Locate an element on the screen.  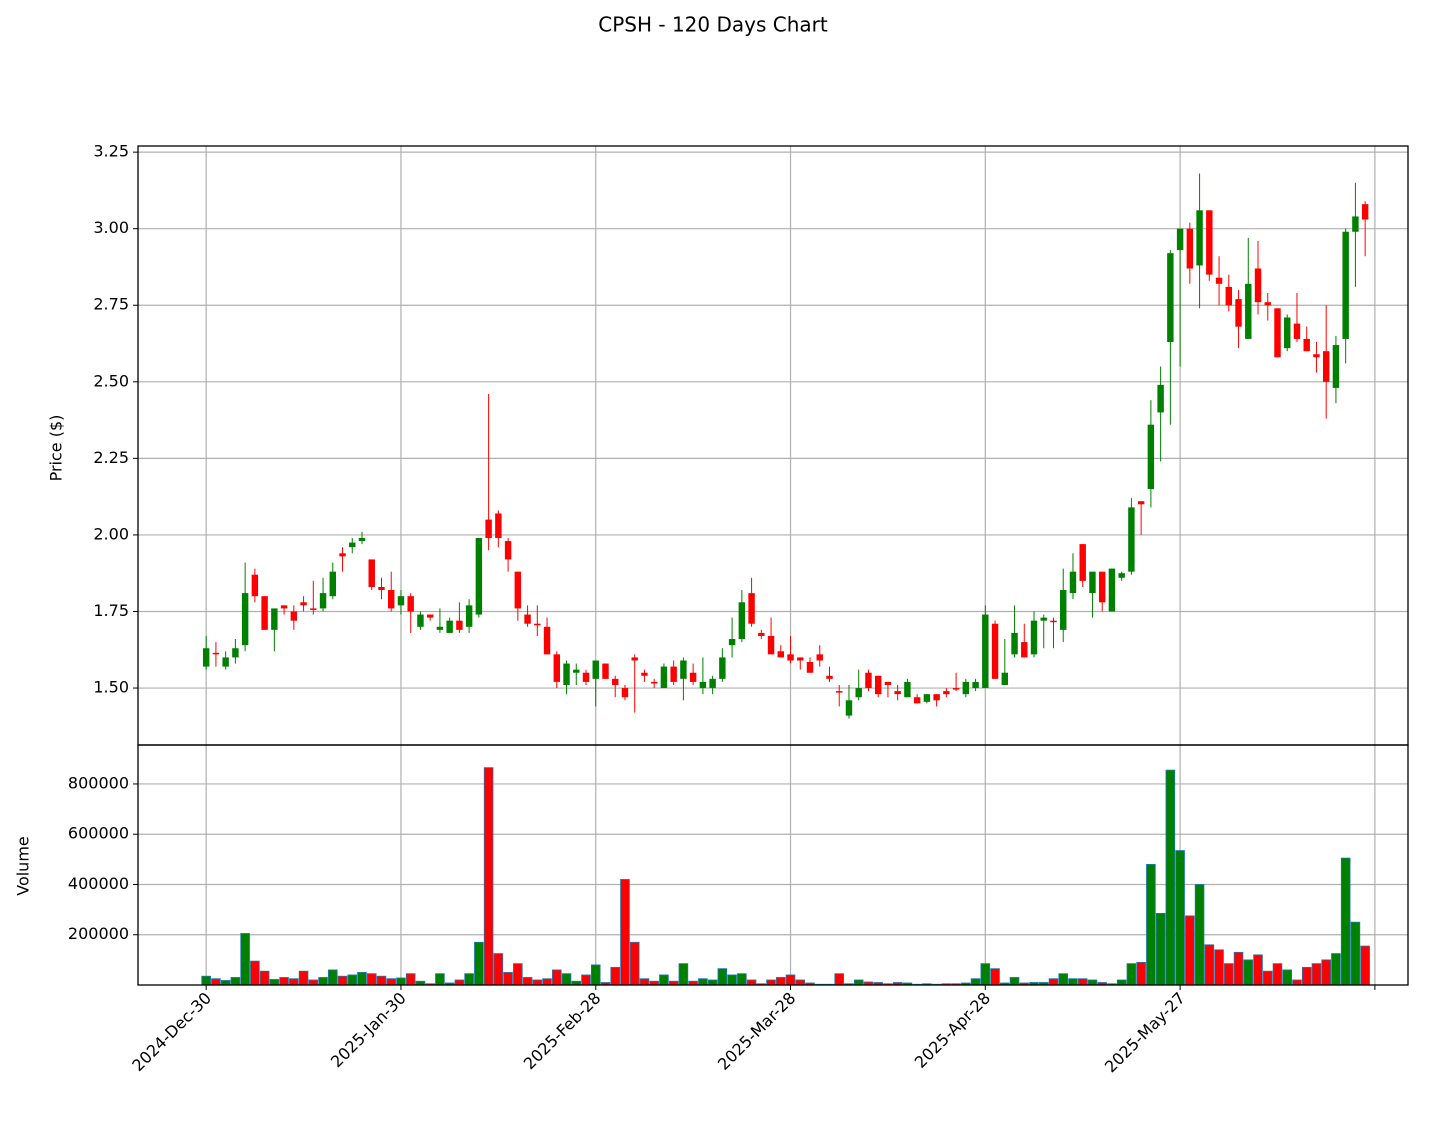
volume-tick-label: 400000 is located at coordinates (98, 883).